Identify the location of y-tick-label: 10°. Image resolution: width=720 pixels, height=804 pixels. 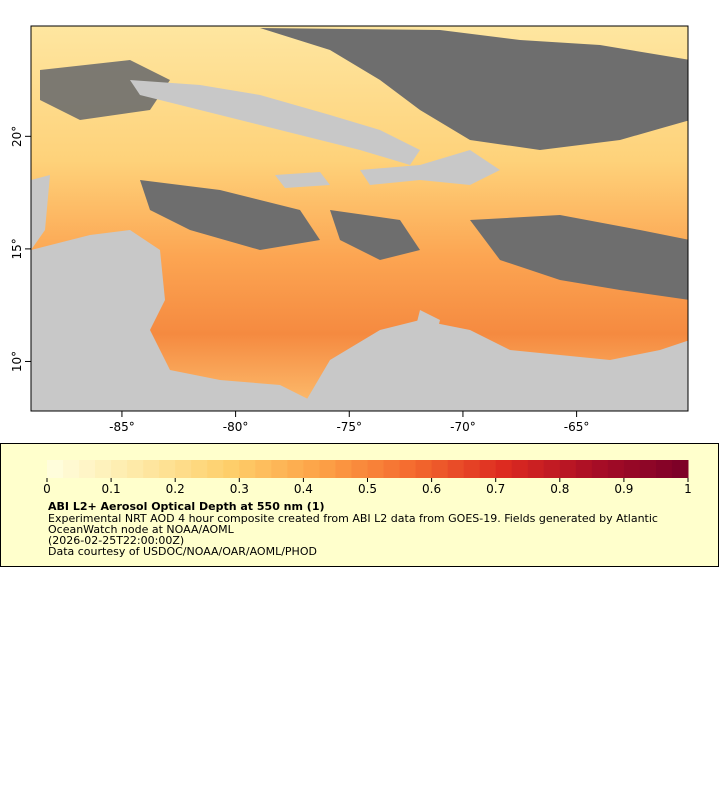
(17, 361).